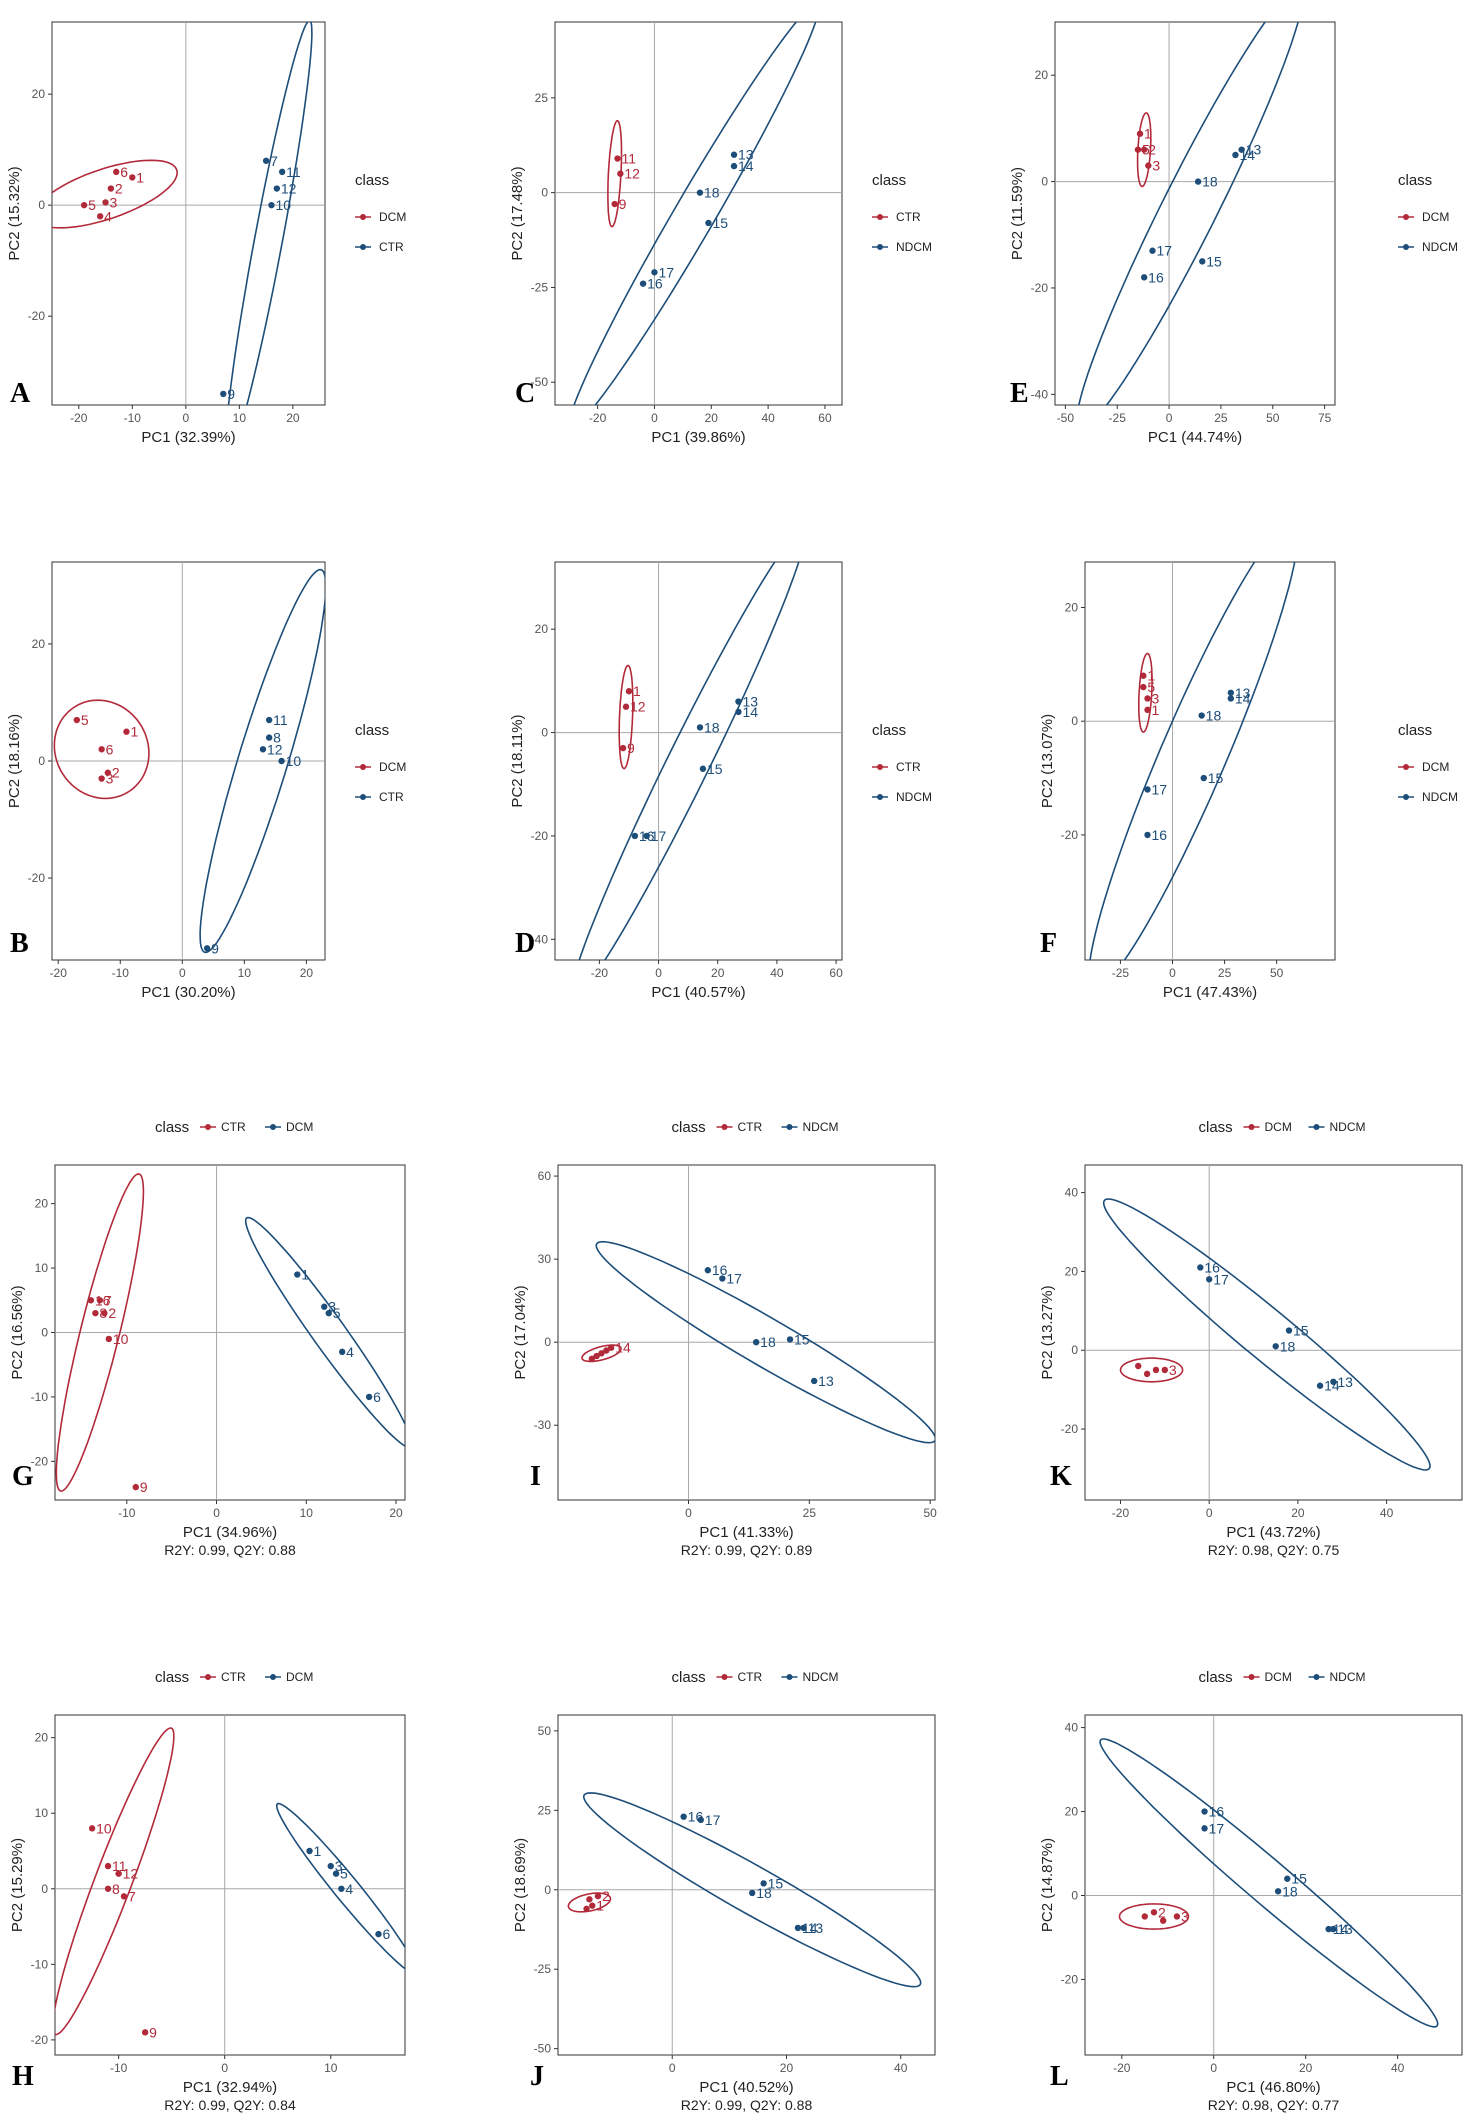 The width and height of the screenshot is (1484, 2128). Describe the element at coordinates (517, 213) in the screenshot. I see `y-axis-label: PC2 (17.48%)` at that location.